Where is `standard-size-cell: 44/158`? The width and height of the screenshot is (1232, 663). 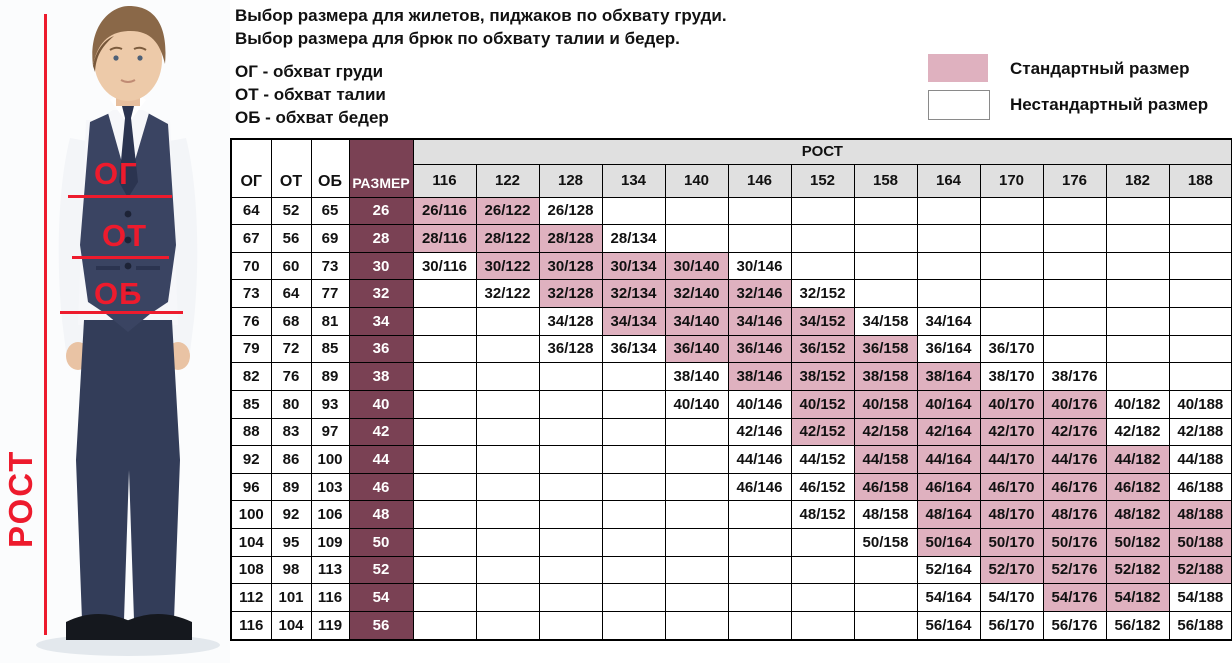
standard-size-cell: 44/158 is located at coordinates (885, 459).